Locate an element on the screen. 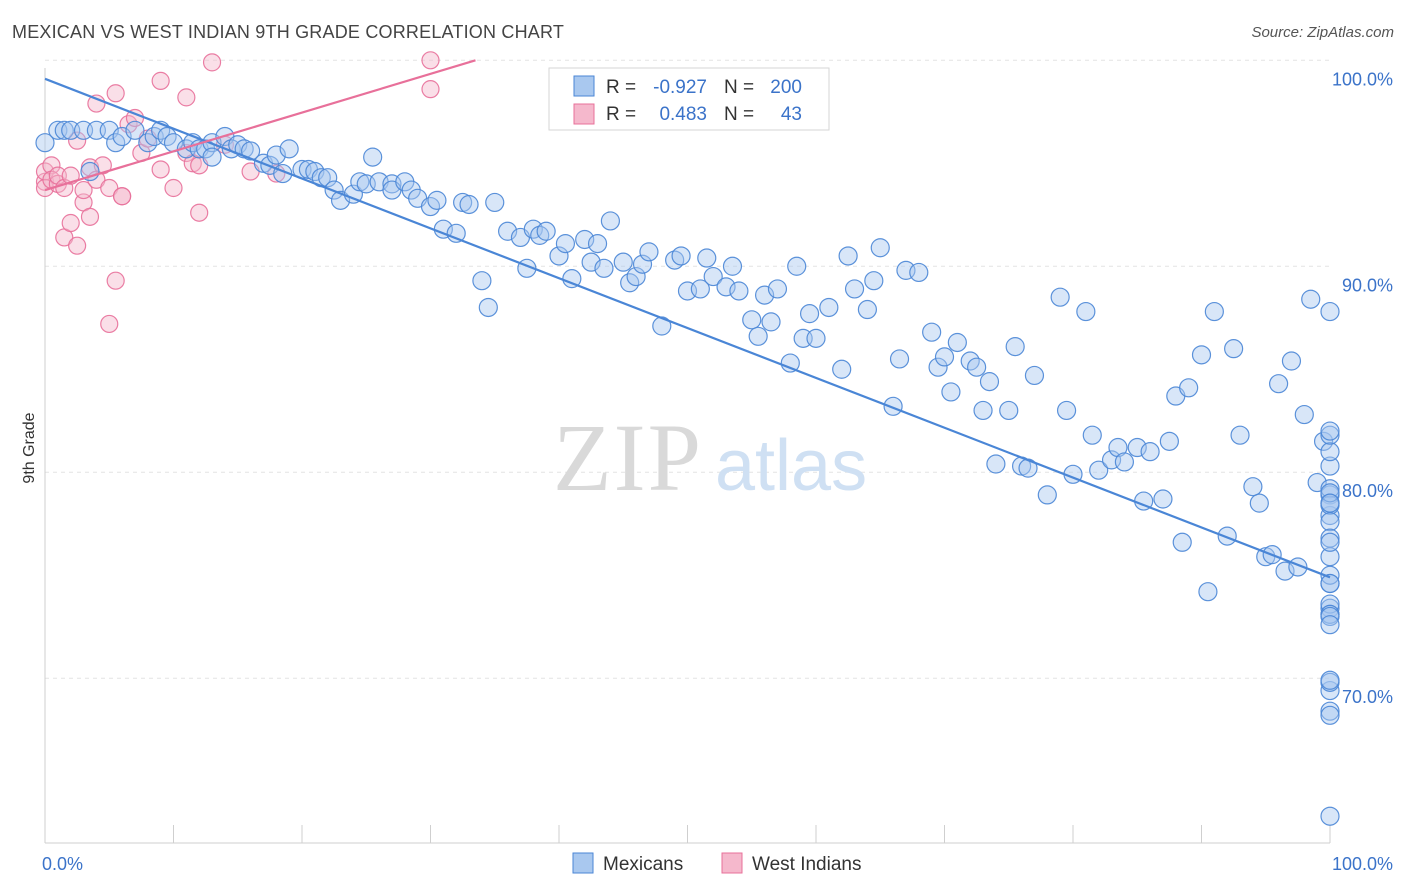 This screenshot has height=892, width=1406. legend-n-value-mexicans: 200 is located at coordinates (786, 87).